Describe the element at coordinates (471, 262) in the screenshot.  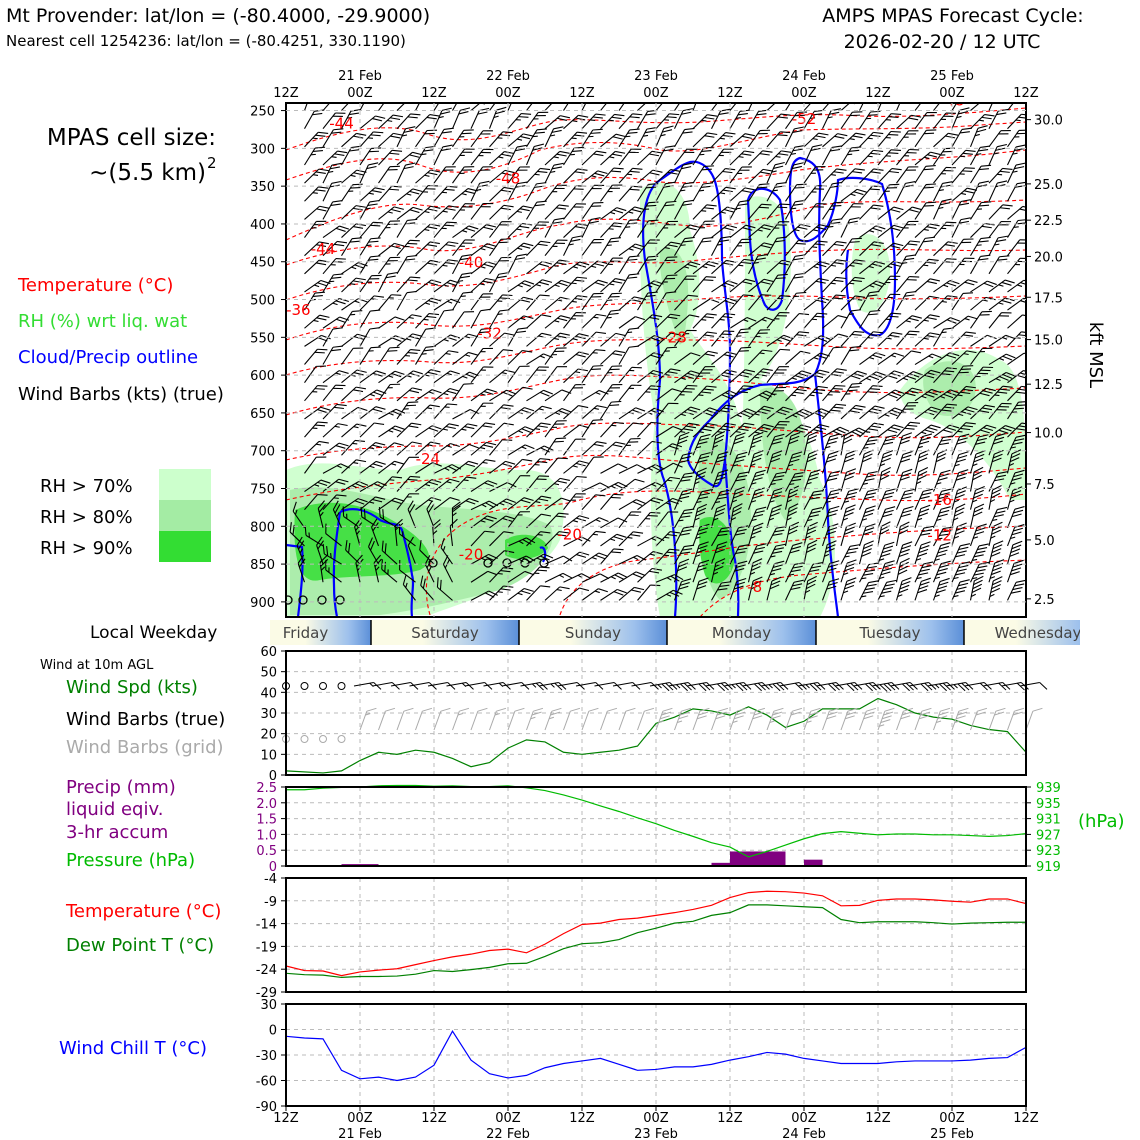
I see `temperature-contour-label: -40` at that location.